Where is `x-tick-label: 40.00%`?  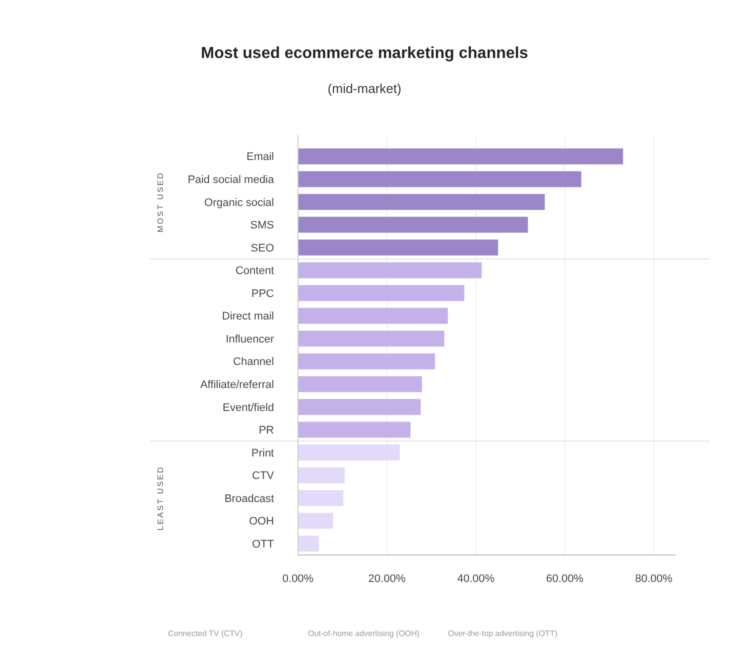
x-tick-label: 40.00% is located at coordinates (476, 579).